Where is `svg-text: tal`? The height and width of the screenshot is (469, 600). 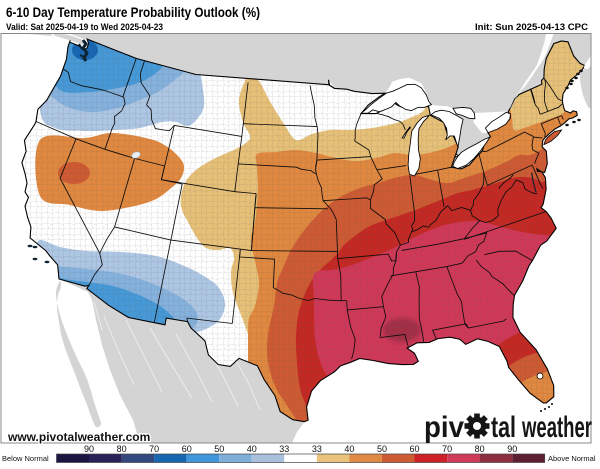 svg-text: tal is located at coordinates (503, 427).